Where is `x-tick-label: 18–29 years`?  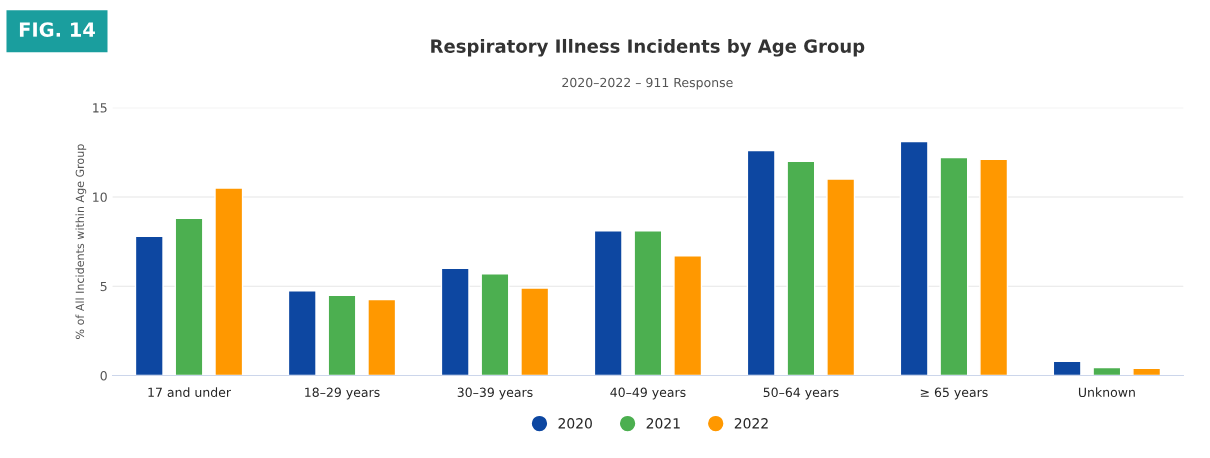
x-tick-label: 18–29 years is located at coordinates (342, 393).